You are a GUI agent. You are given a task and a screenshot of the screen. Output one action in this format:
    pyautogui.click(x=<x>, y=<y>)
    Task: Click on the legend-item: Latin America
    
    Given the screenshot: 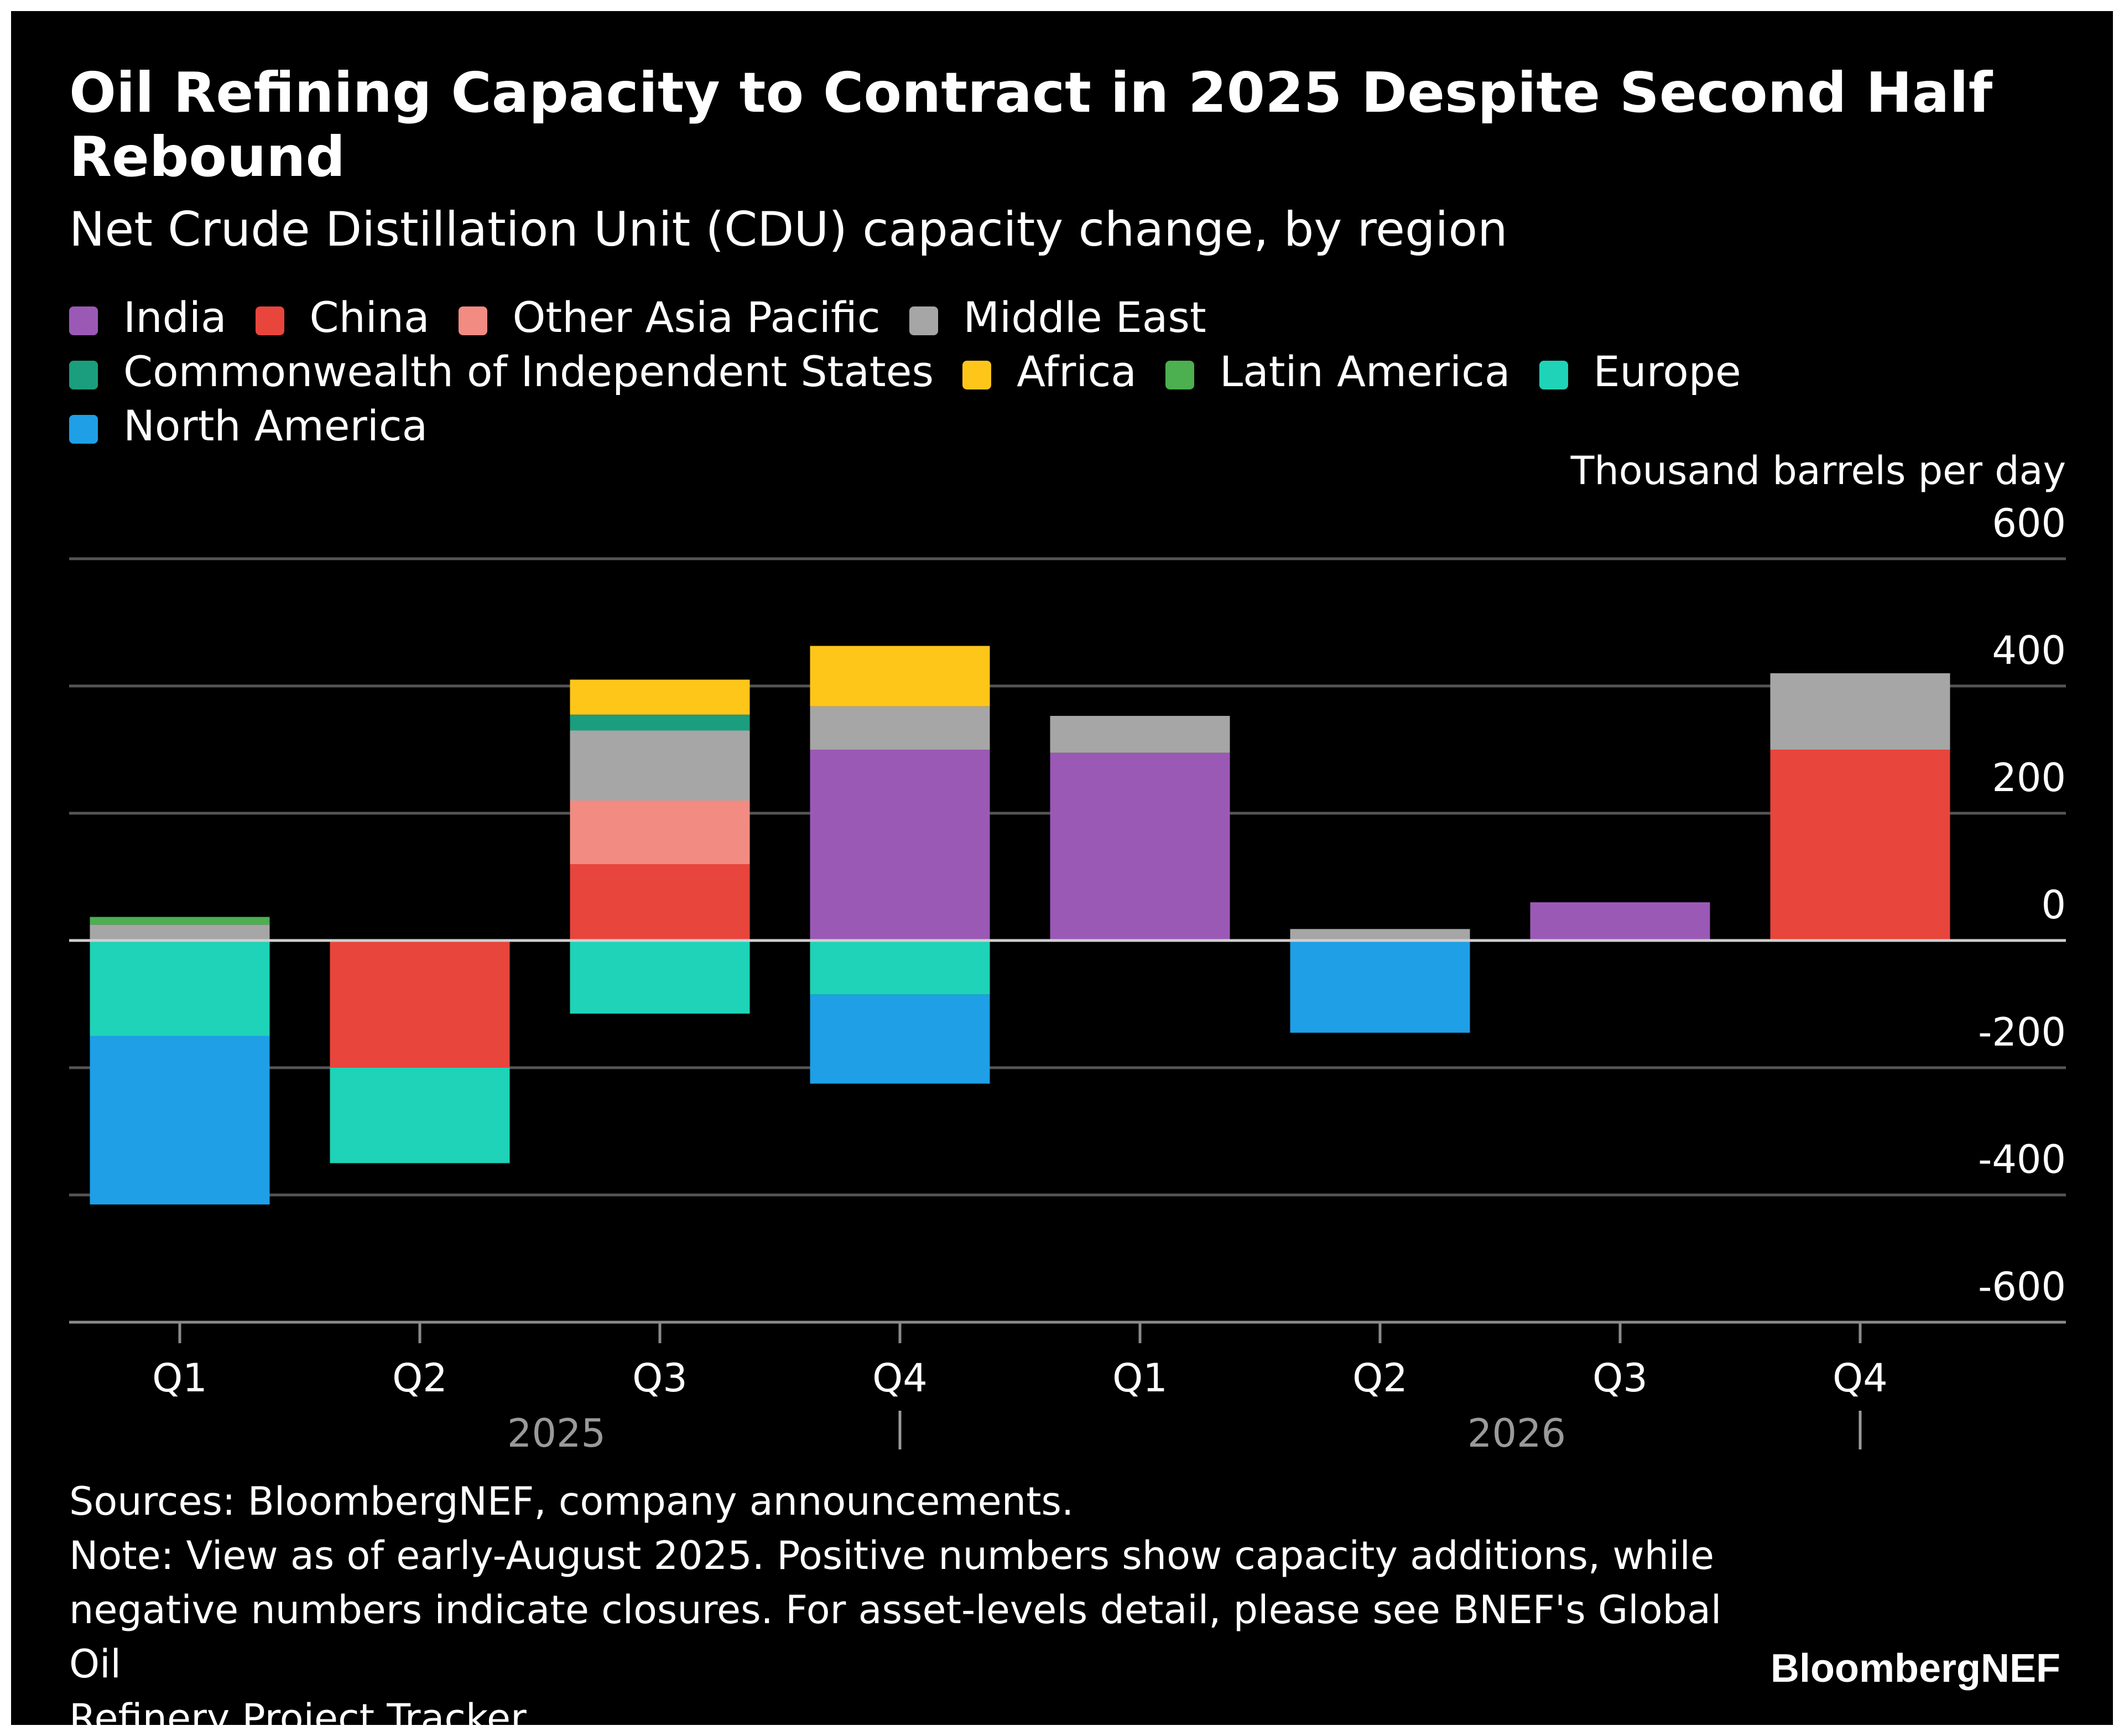 What is the action you would take?
    pyautogui.click(x=1338, y=372)
    